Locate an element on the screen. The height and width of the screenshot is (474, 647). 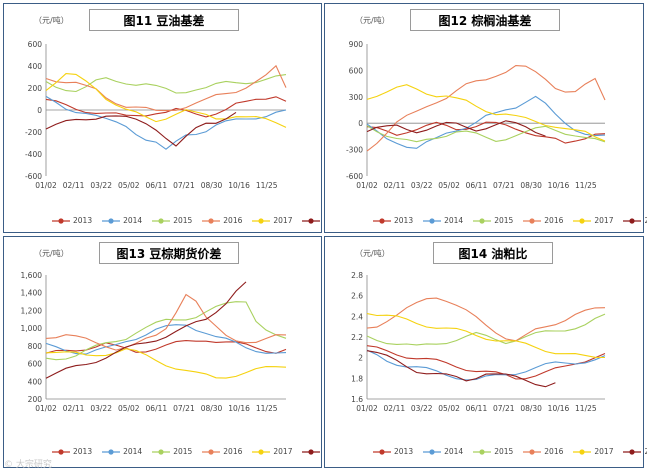
chart-title: 图14 油粕比 is located at coordinates (493, 253).